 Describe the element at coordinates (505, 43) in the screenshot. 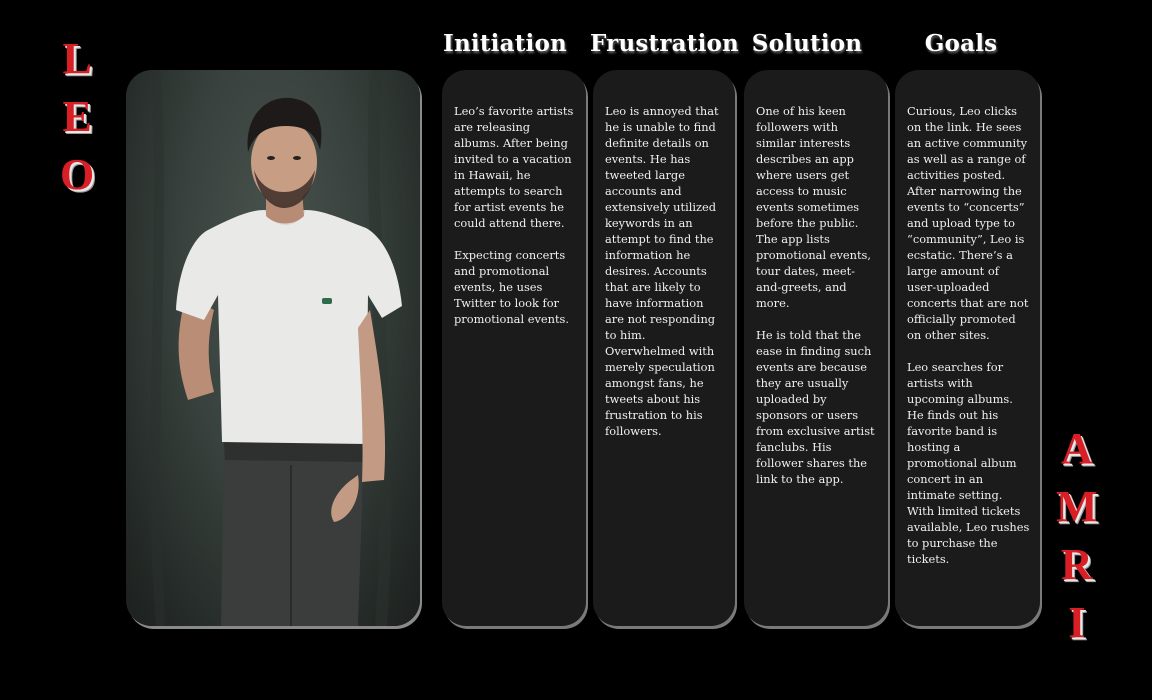

I see `column-title-initiation: Initiation` at that location.